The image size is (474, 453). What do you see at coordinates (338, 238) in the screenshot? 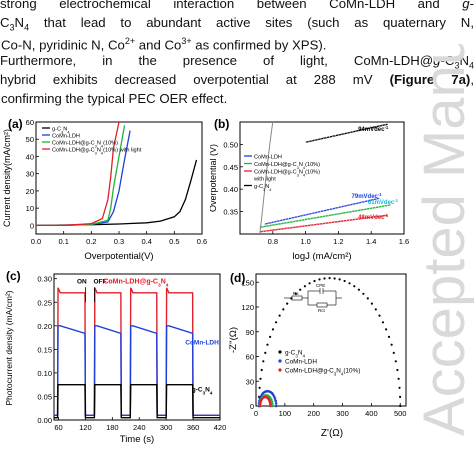
I see `x-ticks-b: 0.8 1.0 1.2 1.4 1.6` at bounding box center [338, 238].